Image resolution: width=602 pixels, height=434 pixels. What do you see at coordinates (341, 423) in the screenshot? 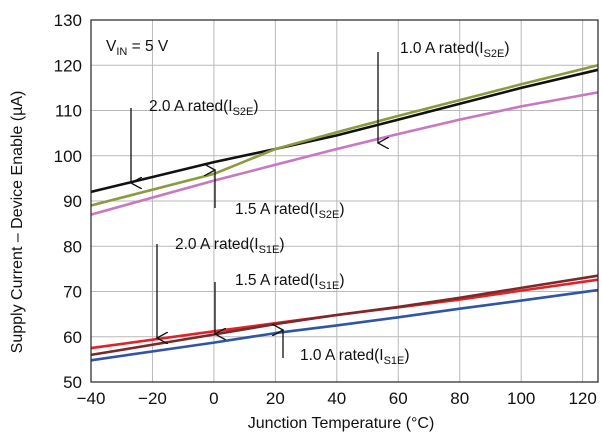
I see `x-axis-label: Junction Temperature (°C)` at bounding box center [341, 423].